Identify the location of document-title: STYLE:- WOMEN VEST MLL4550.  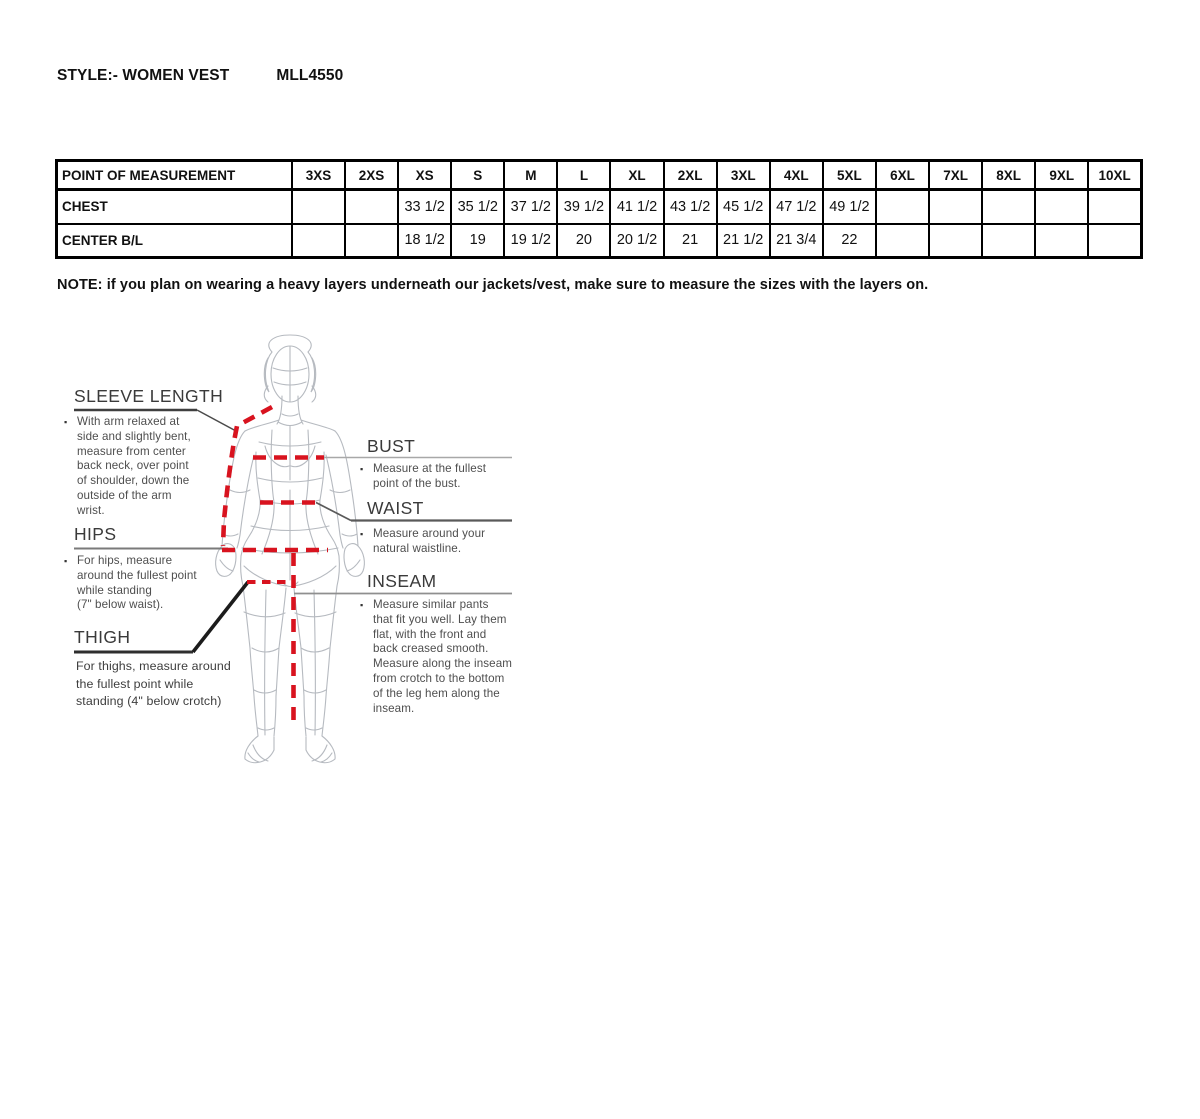
(200, 76).